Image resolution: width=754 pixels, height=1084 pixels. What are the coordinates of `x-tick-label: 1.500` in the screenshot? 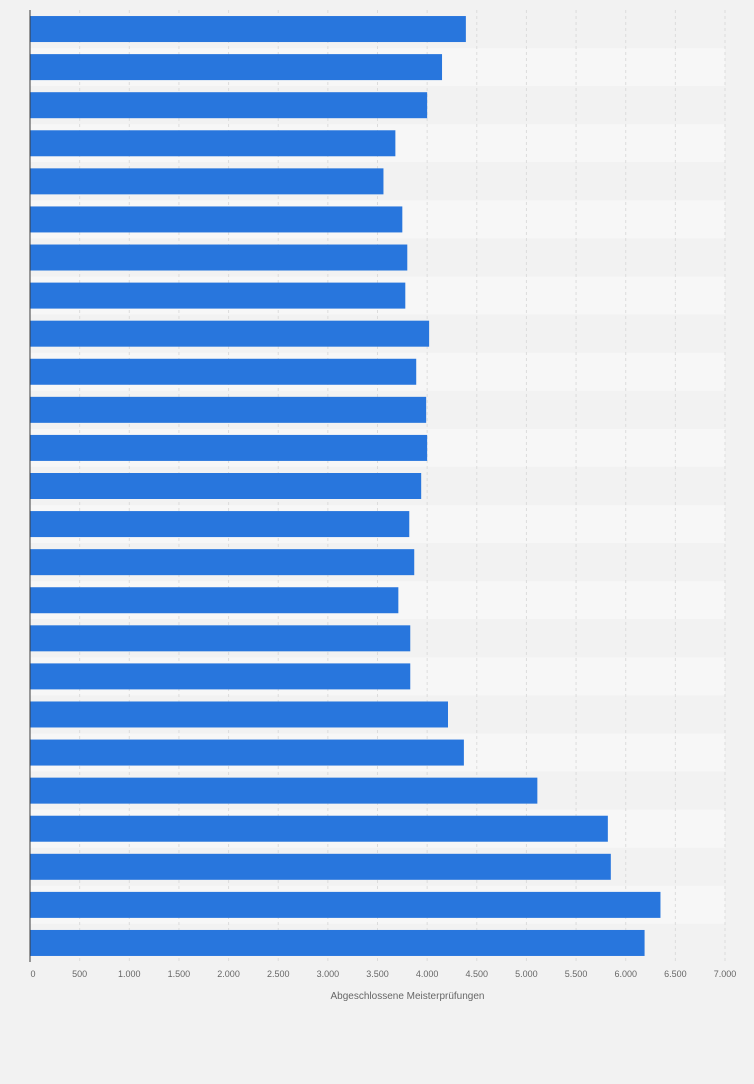 It's located at (179, 974).